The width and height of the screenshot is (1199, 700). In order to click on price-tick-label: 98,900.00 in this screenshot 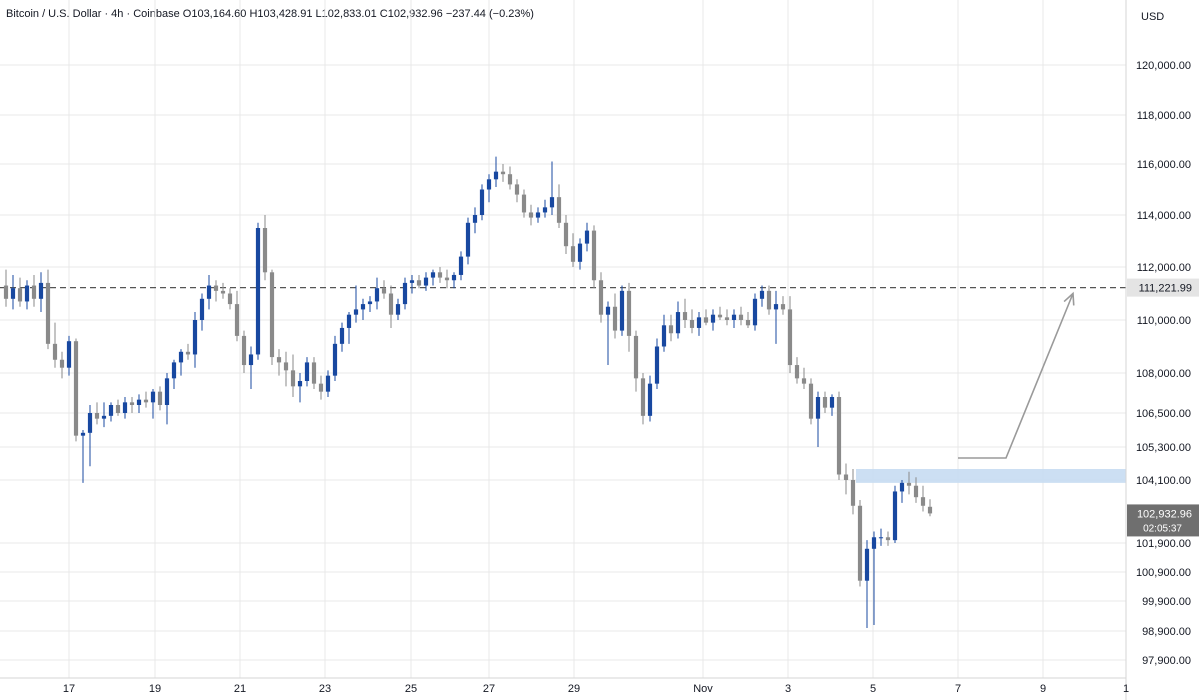, I will do `click(1166, 632)`.